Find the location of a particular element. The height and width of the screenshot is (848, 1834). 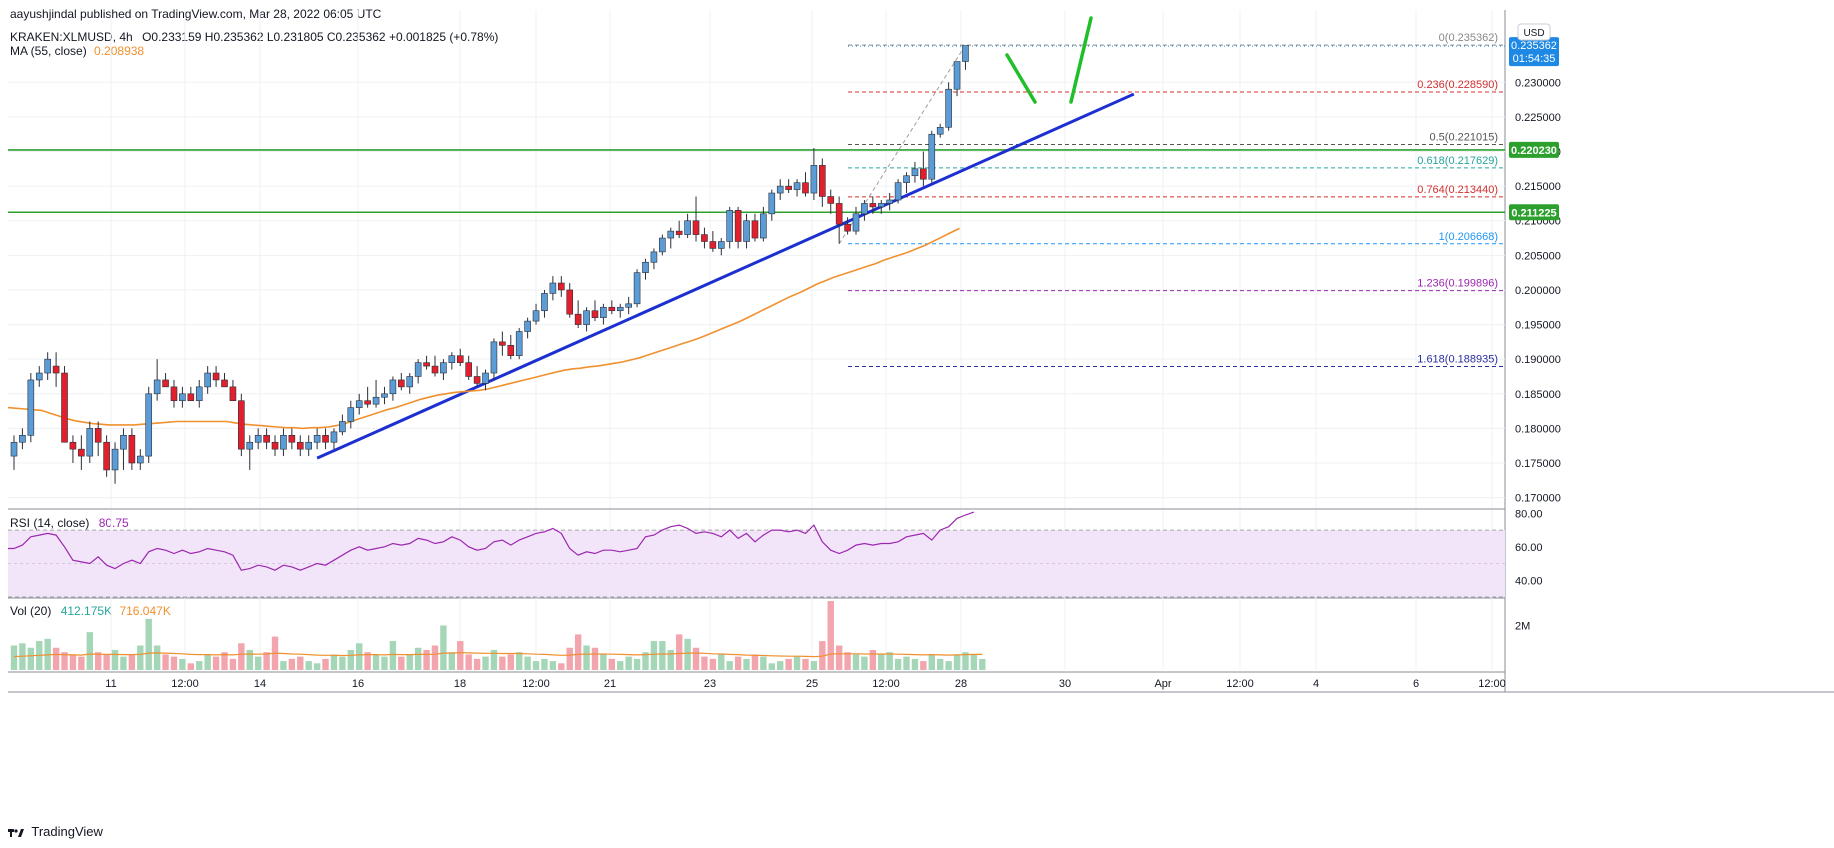

price-axis-label: 0.190000 is located at coordinates (1538, 360).